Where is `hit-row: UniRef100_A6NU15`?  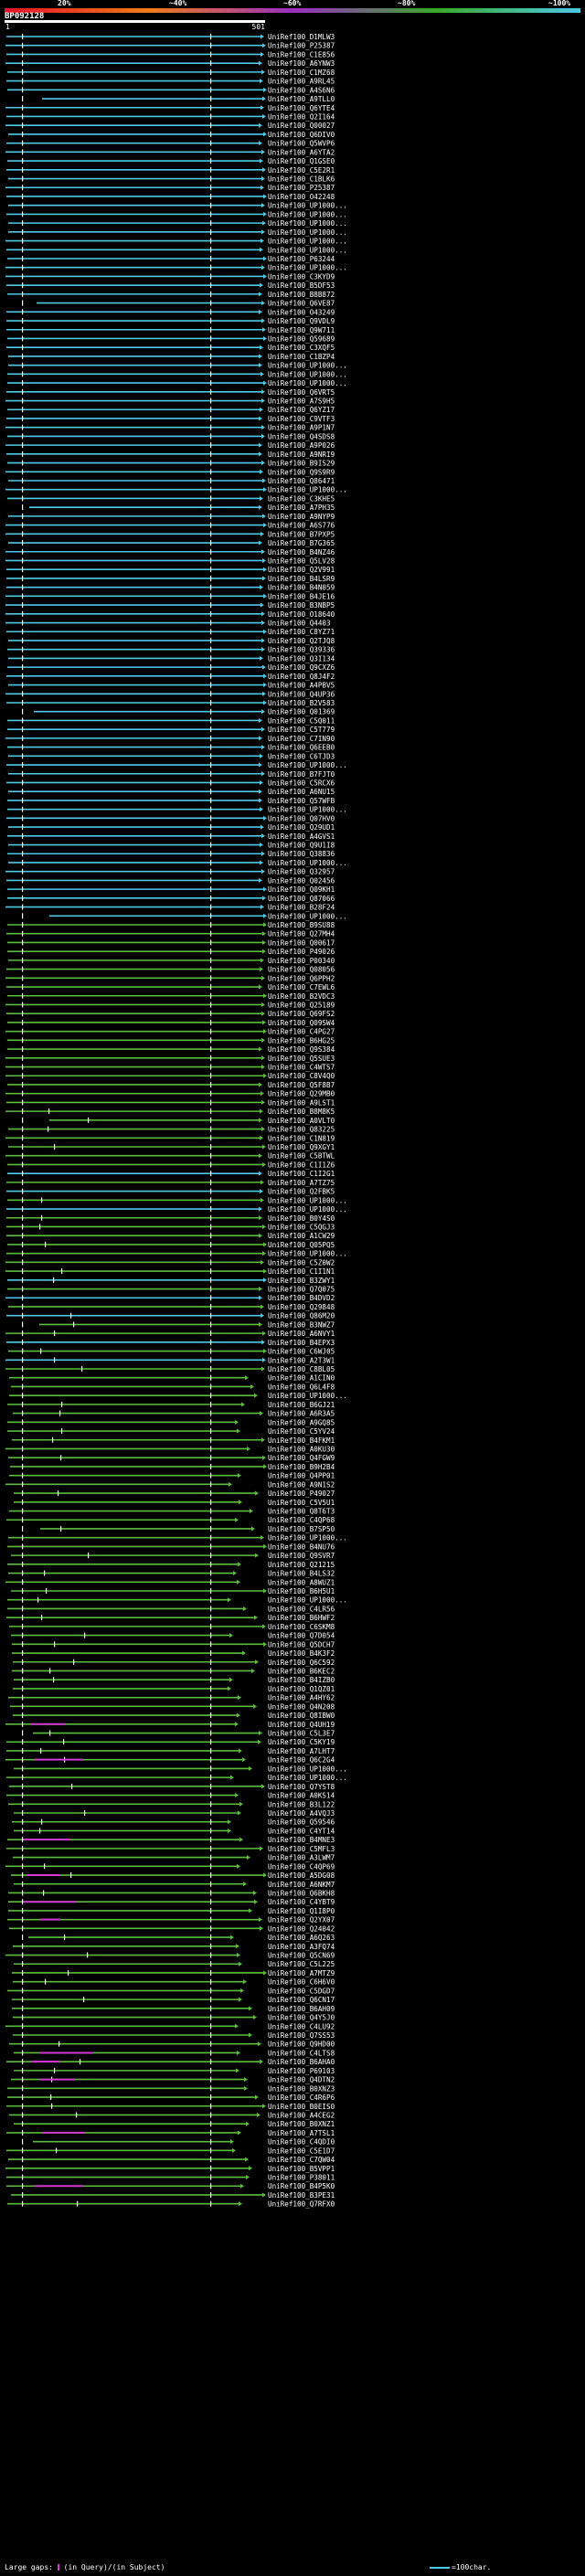 hit-row: UniRef100_A6NU15 is located at coordinates (171, 792).